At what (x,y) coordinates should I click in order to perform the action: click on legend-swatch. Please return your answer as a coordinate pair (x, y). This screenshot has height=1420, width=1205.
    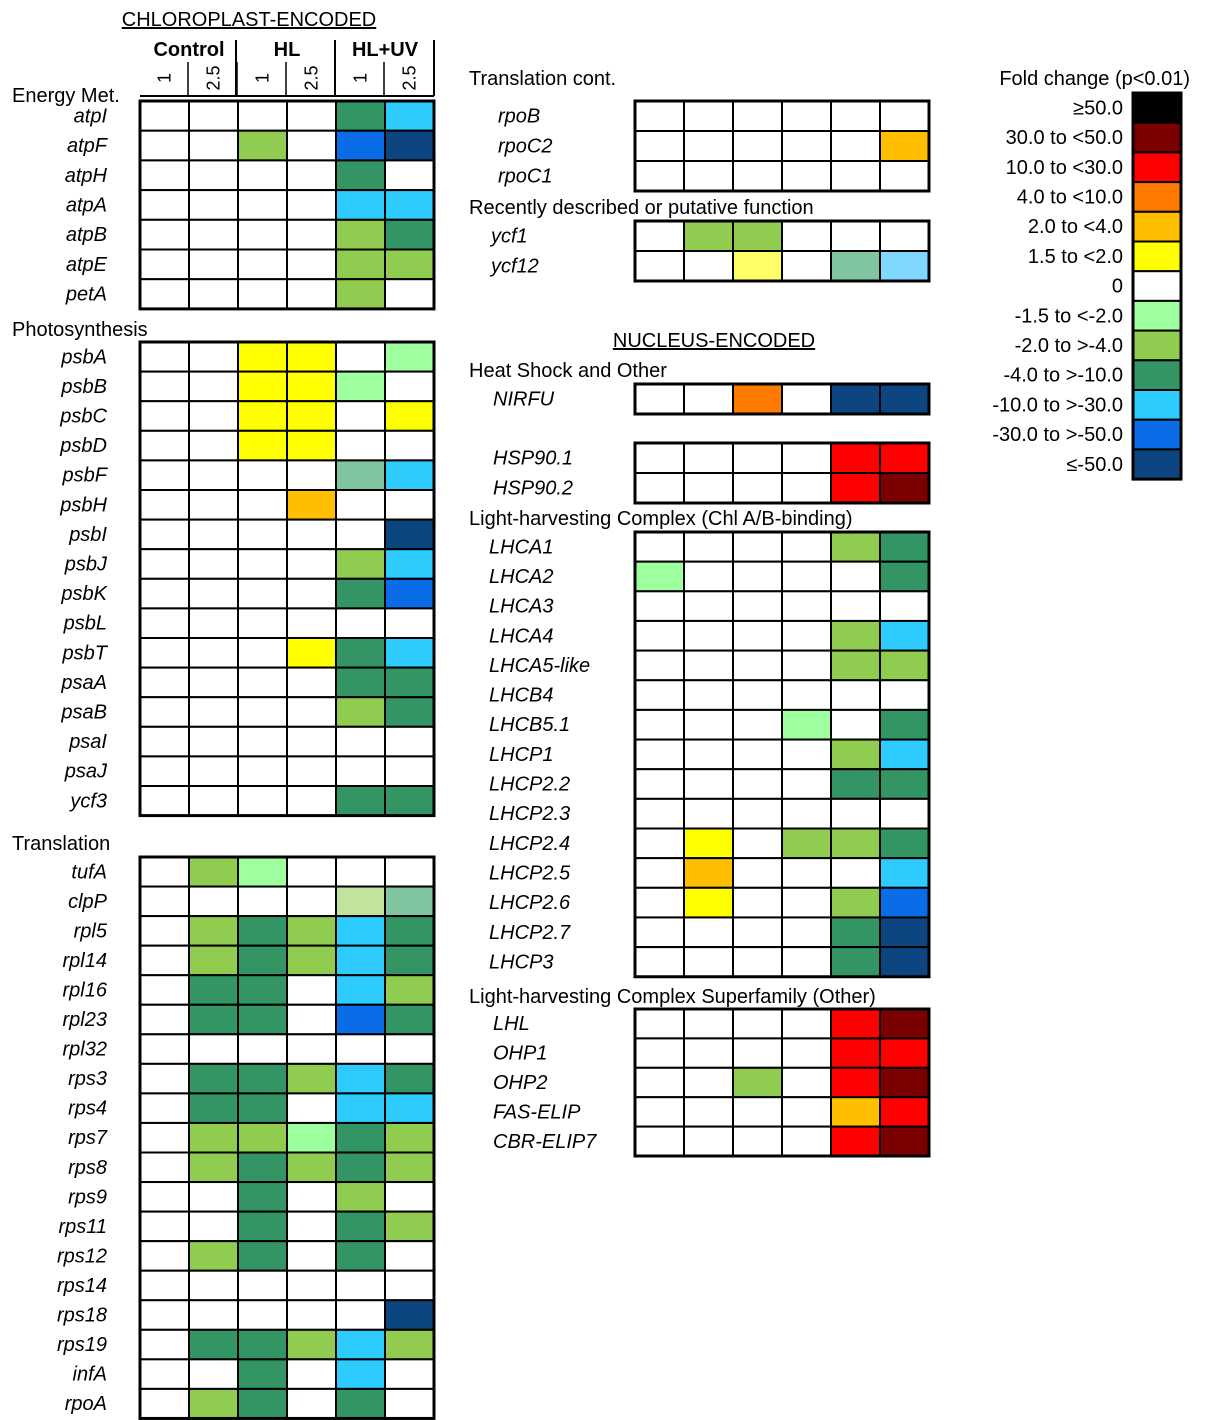
    Looking at the image, I should click on (1157, 286).